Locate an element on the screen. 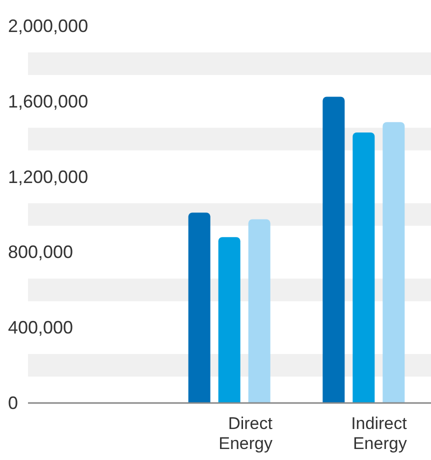 This screenshot has width=431, height=460. x-tick-label: Indirect Energy is located at coordinates (379, 433).